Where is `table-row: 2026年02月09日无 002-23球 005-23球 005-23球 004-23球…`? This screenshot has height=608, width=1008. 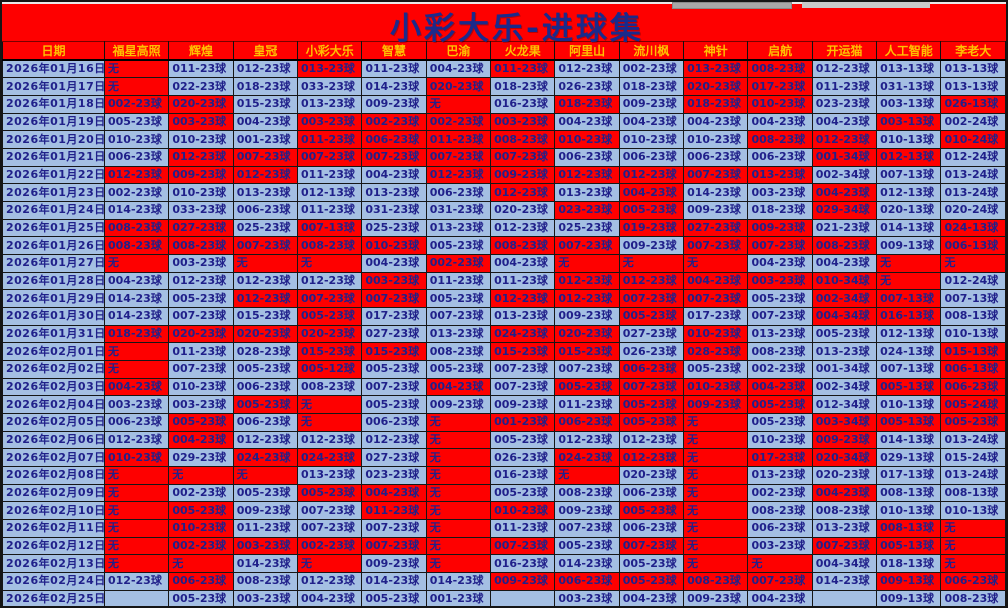
table-row: 2026年02月09日无 002-23球 005-23球 005-23球 004-23球… is located at coordinates (504, 493).